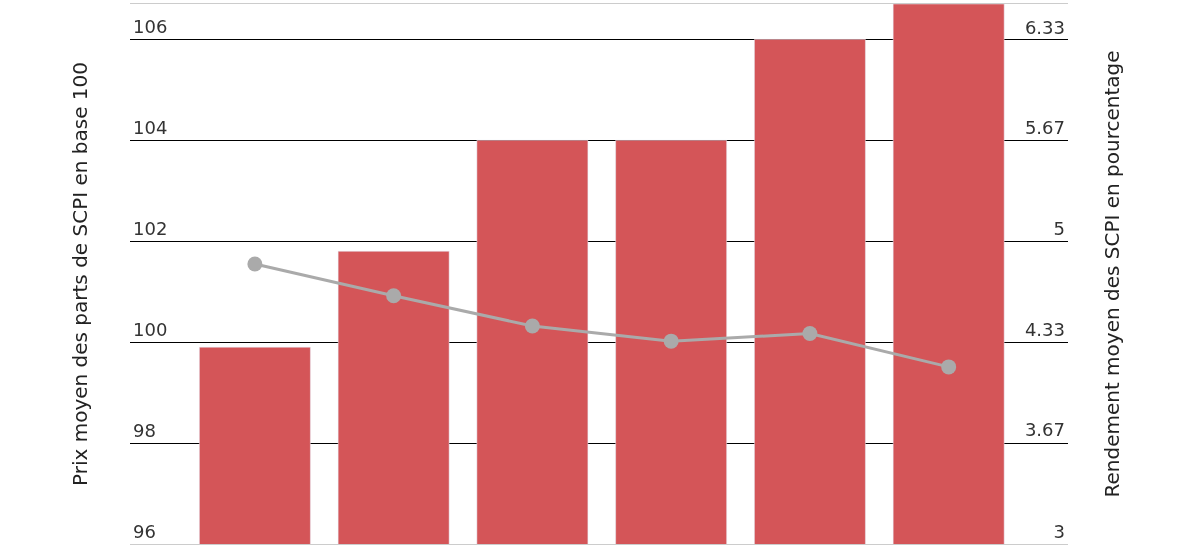 This screenshot has width=1200, height=556. I want to click on y2-tick-label: 6.33, so click(1044, 27).